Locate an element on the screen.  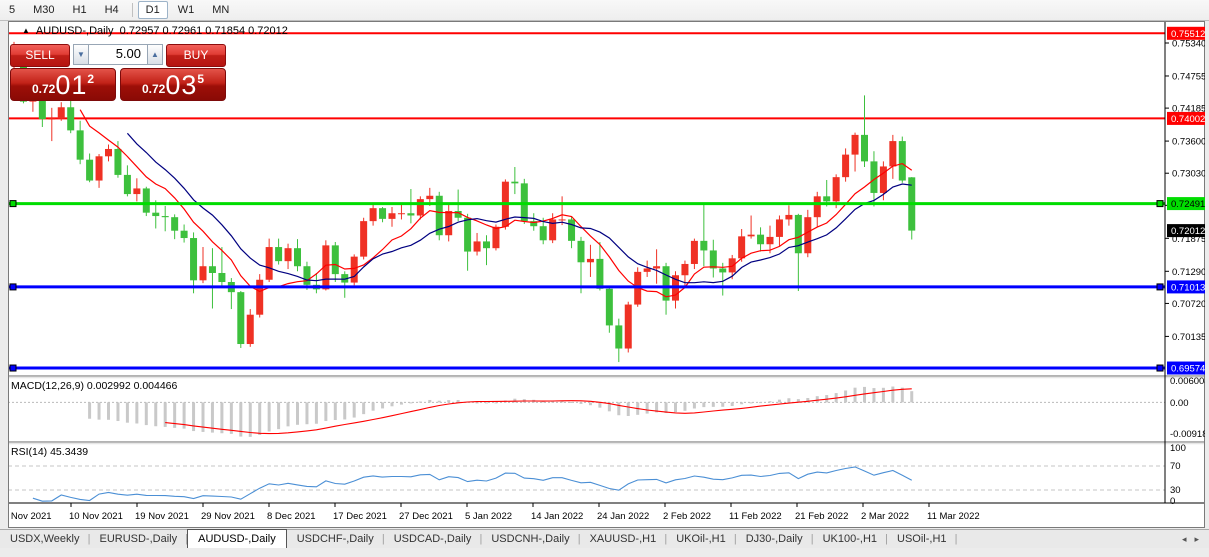
date-tick-label: 11 Feb 2022 is located at coordinates (755, 516).